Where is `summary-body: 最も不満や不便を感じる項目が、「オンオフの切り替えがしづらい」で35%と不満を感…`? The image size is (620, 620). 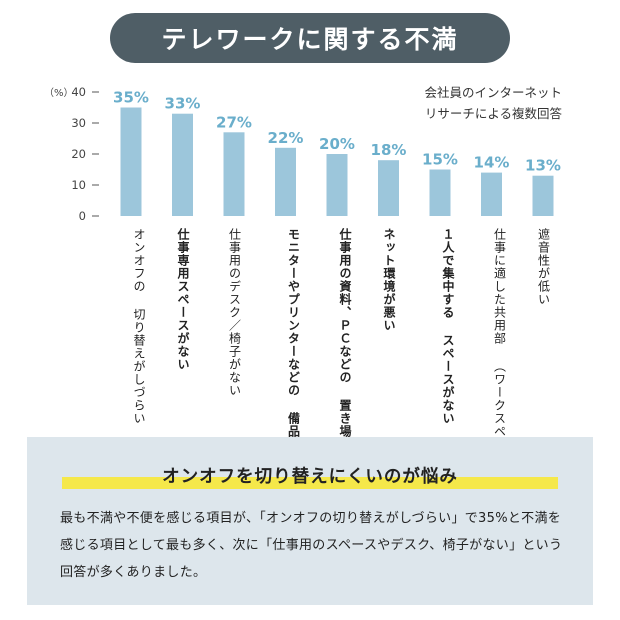 summary-body: 最も不満や不便を感じる項目が、「オンオフの切り替えがしづらい」で35%と不満を感… is located at coordinates (311, 545).